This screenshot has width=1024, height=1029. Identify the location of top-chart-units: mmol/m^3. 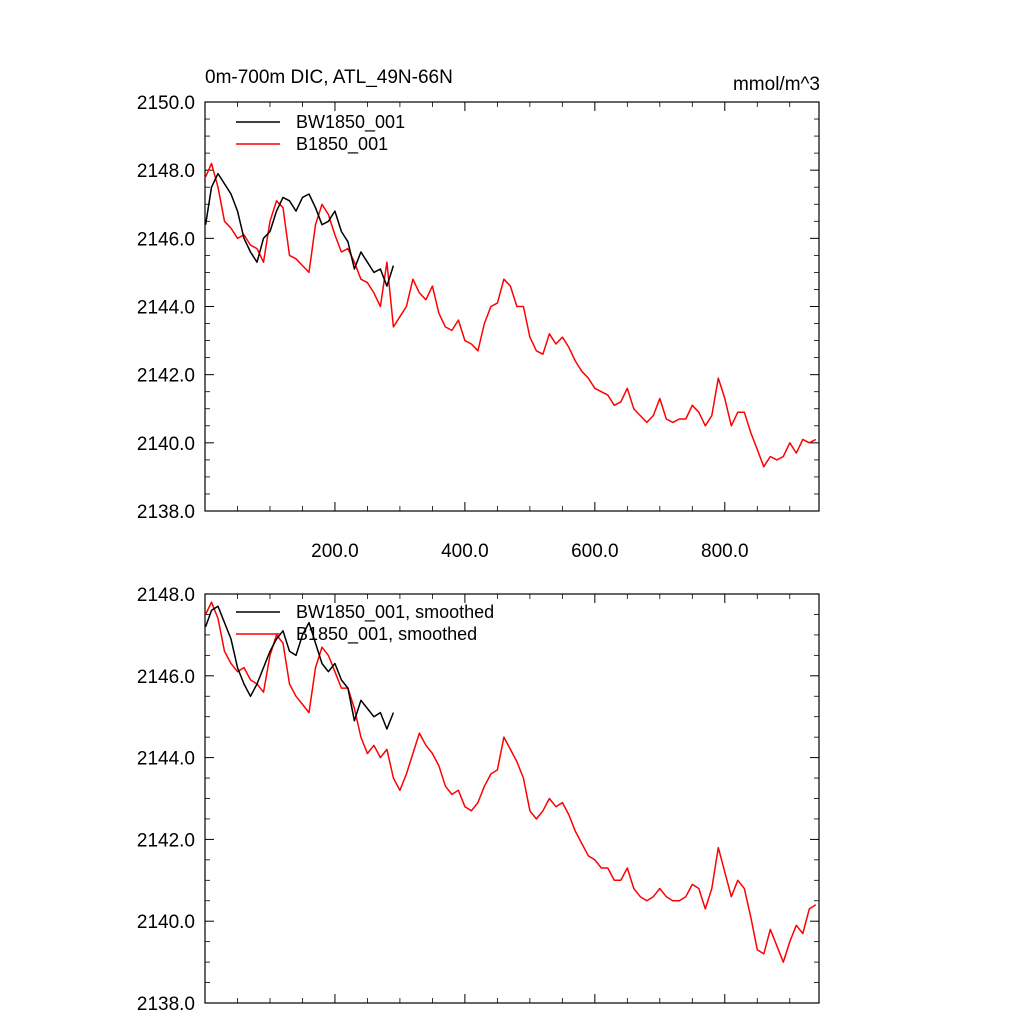
(776, 84).